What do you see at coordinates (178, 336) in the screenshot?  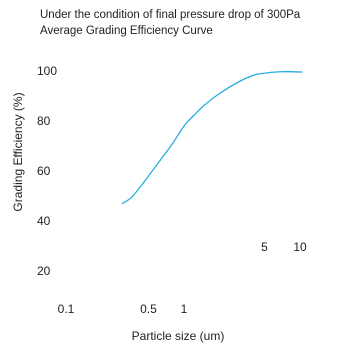 I see `x-axis-label: Particle size (um)` at bounding box center [178, 336].